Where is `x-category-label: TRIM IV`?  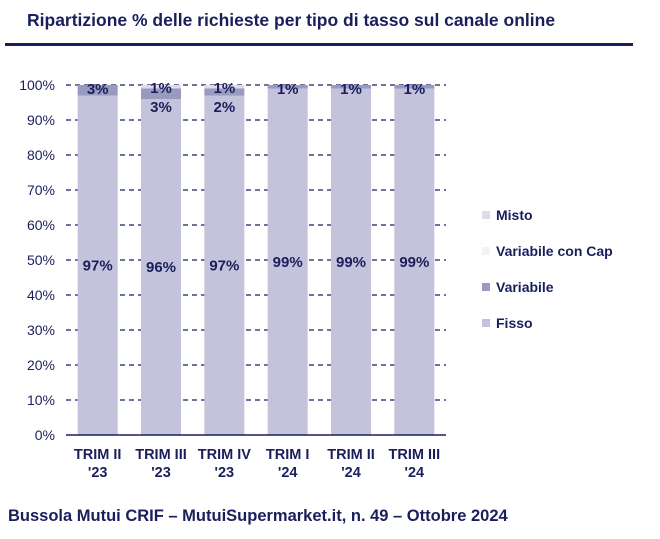 x-category-label: TRIM IV is located at coordinates (224, 455).